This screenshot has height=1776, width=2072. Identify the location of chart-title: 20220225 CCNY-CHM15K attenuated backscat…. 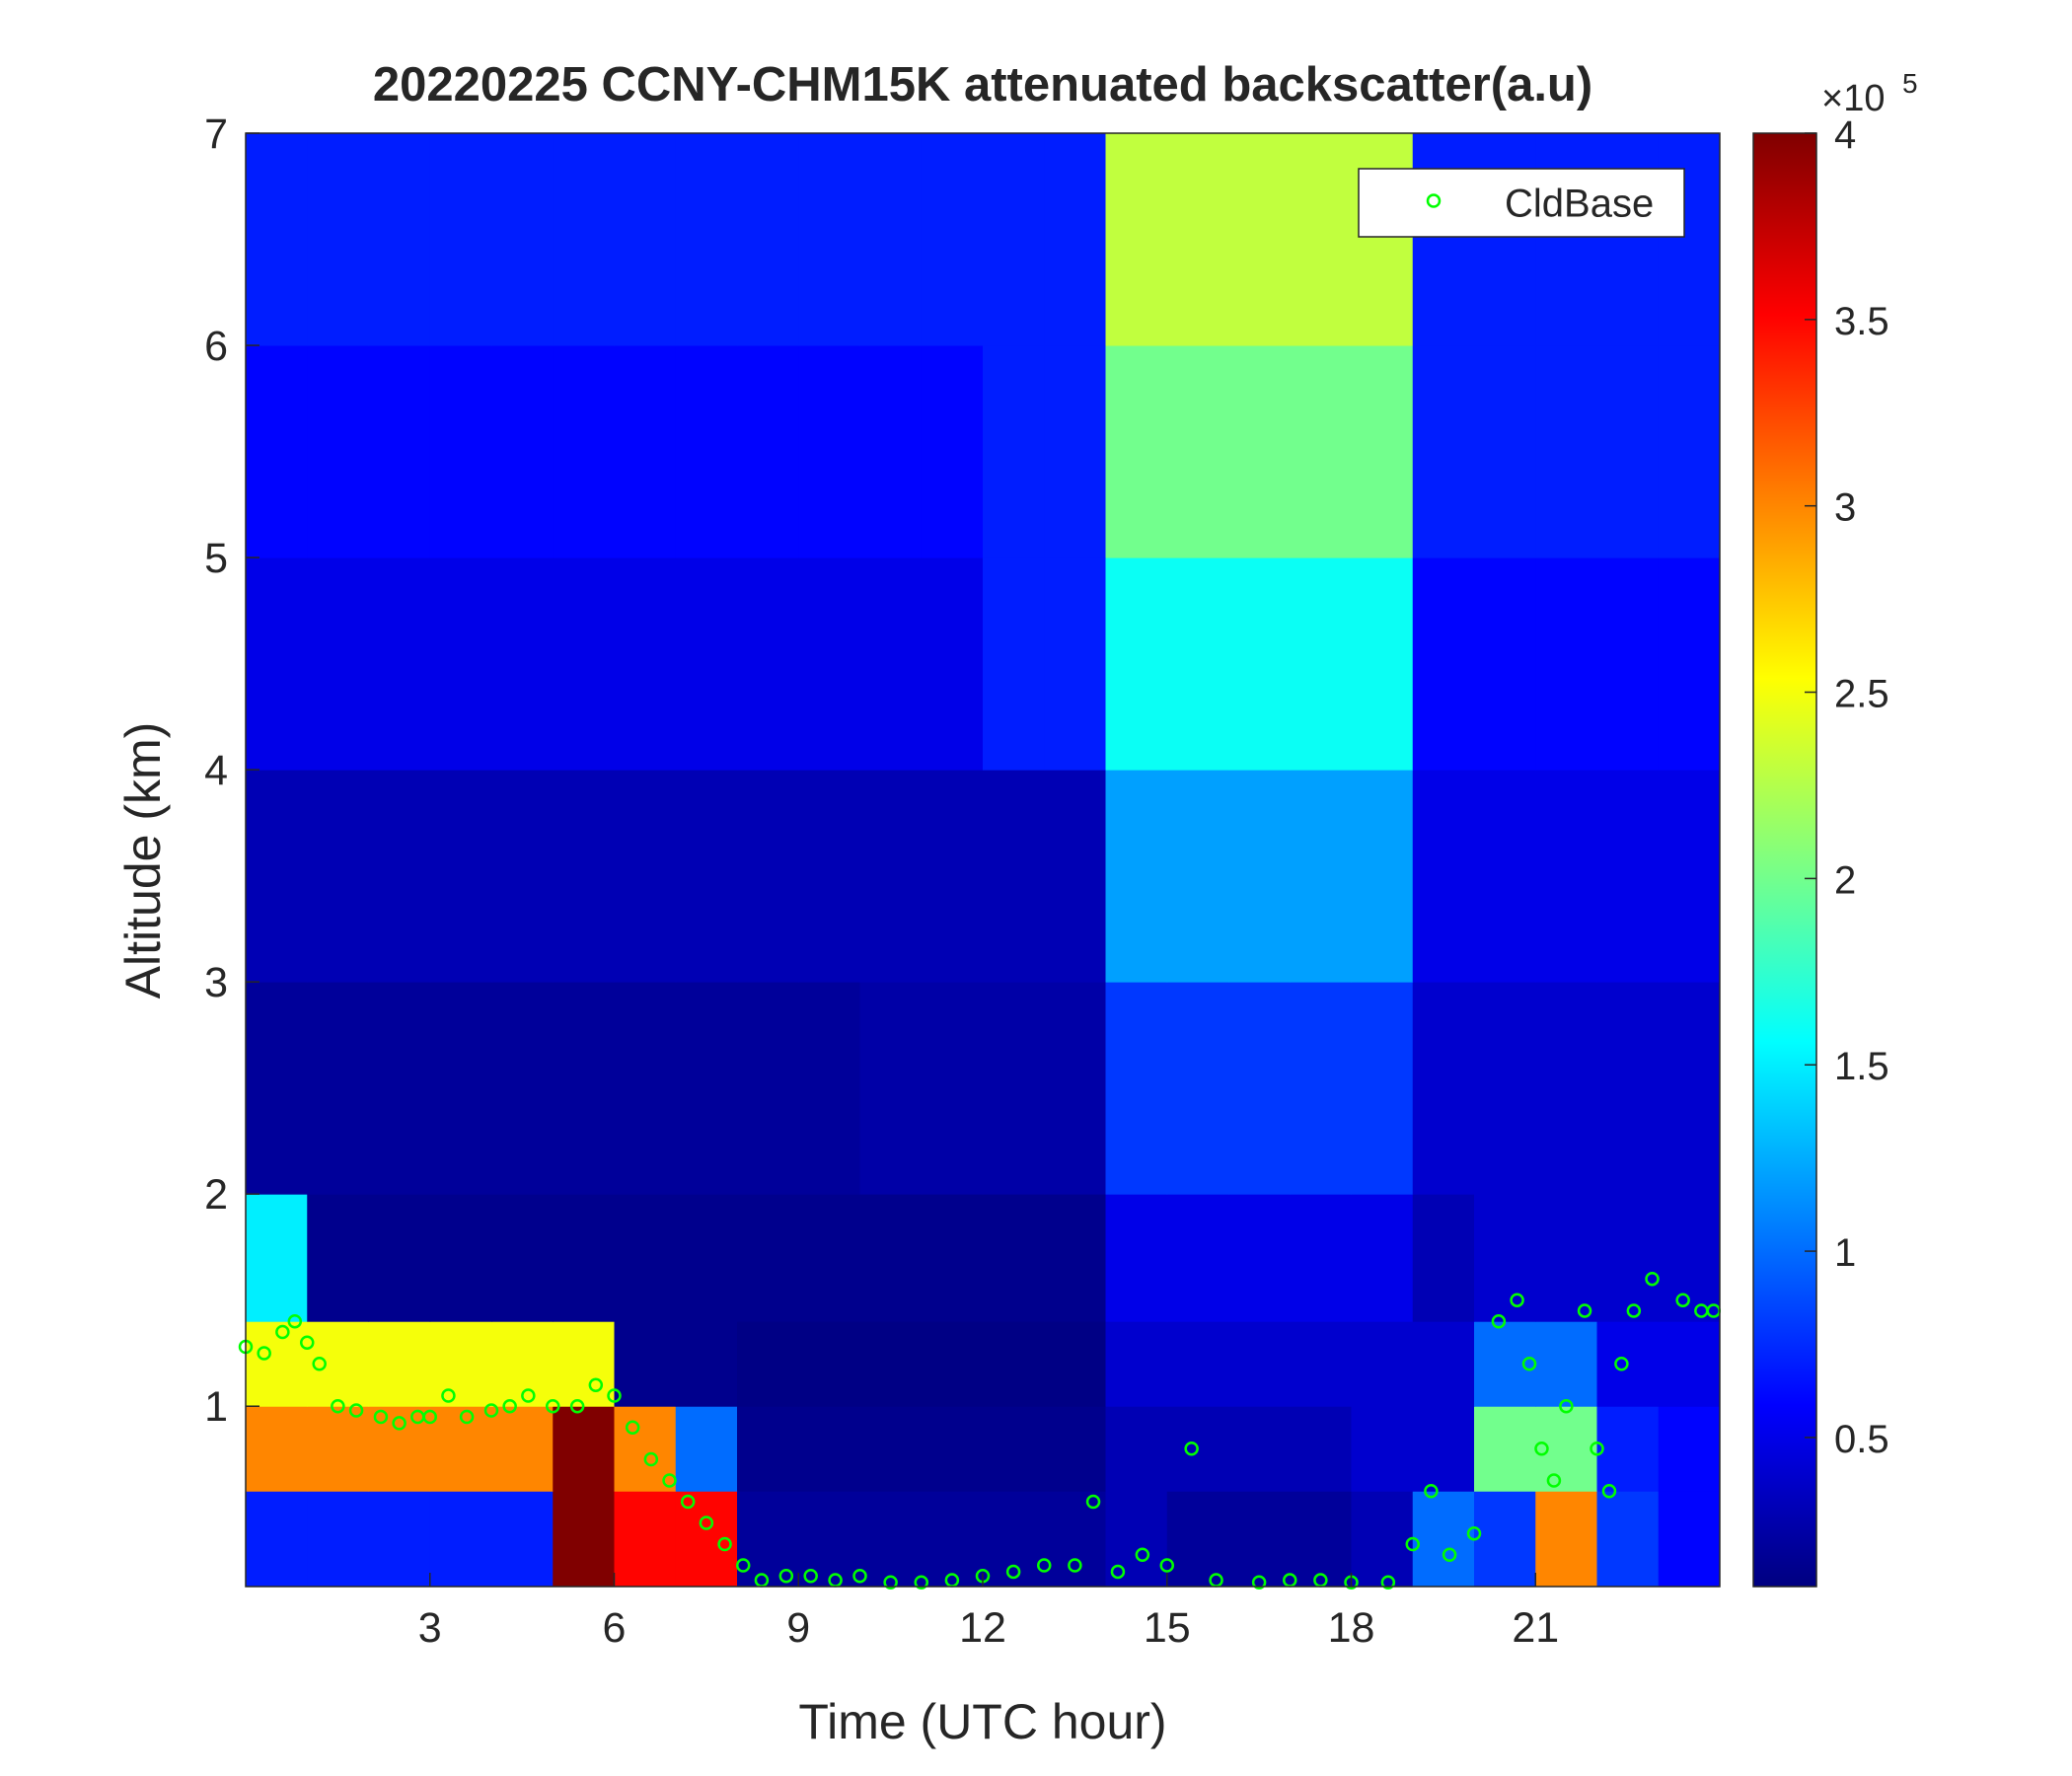
(983, 85).